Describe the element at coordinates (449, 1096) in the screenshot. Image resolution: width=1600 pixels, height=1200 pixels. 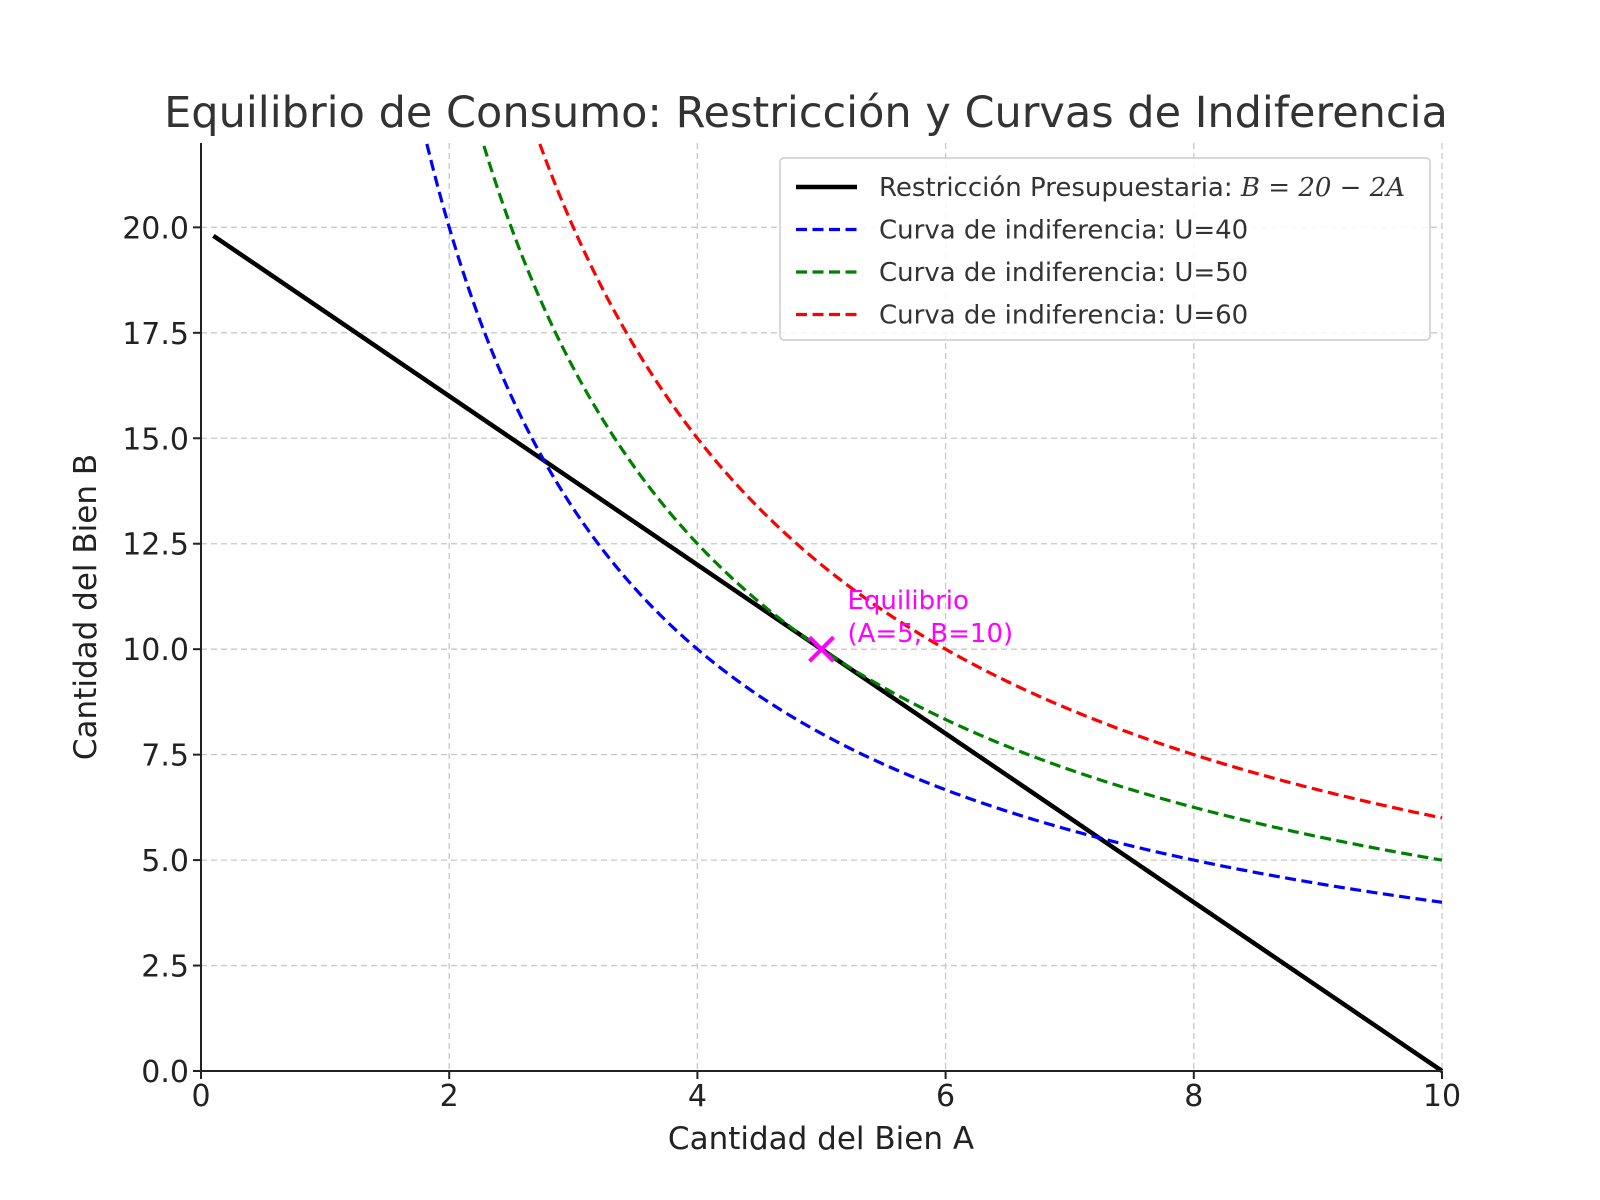
I see `x-tick-label: 2` at that location.